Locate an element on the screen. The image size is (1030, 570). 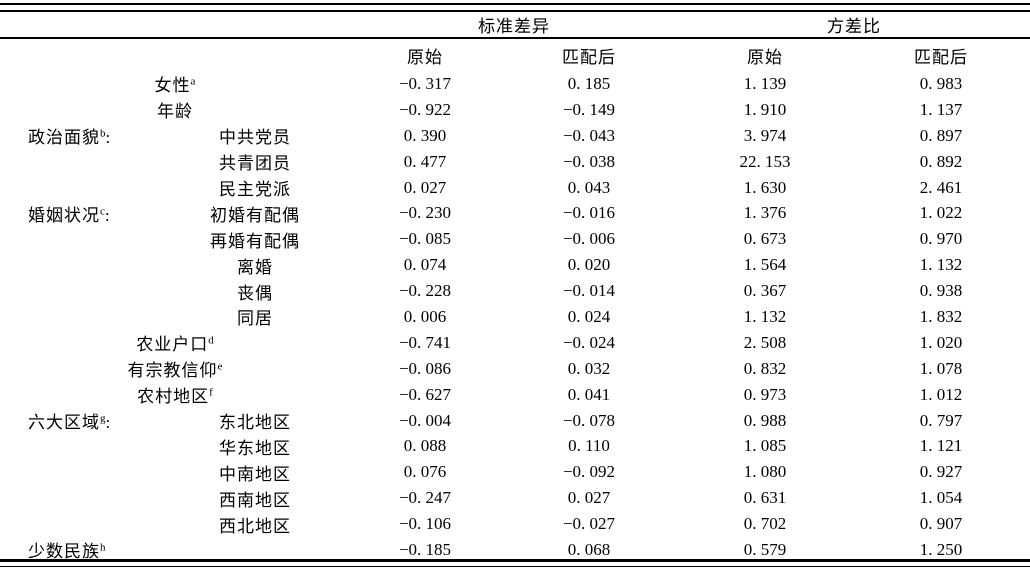
item-label-text: 离婚 is located at coordinates (255, 267).